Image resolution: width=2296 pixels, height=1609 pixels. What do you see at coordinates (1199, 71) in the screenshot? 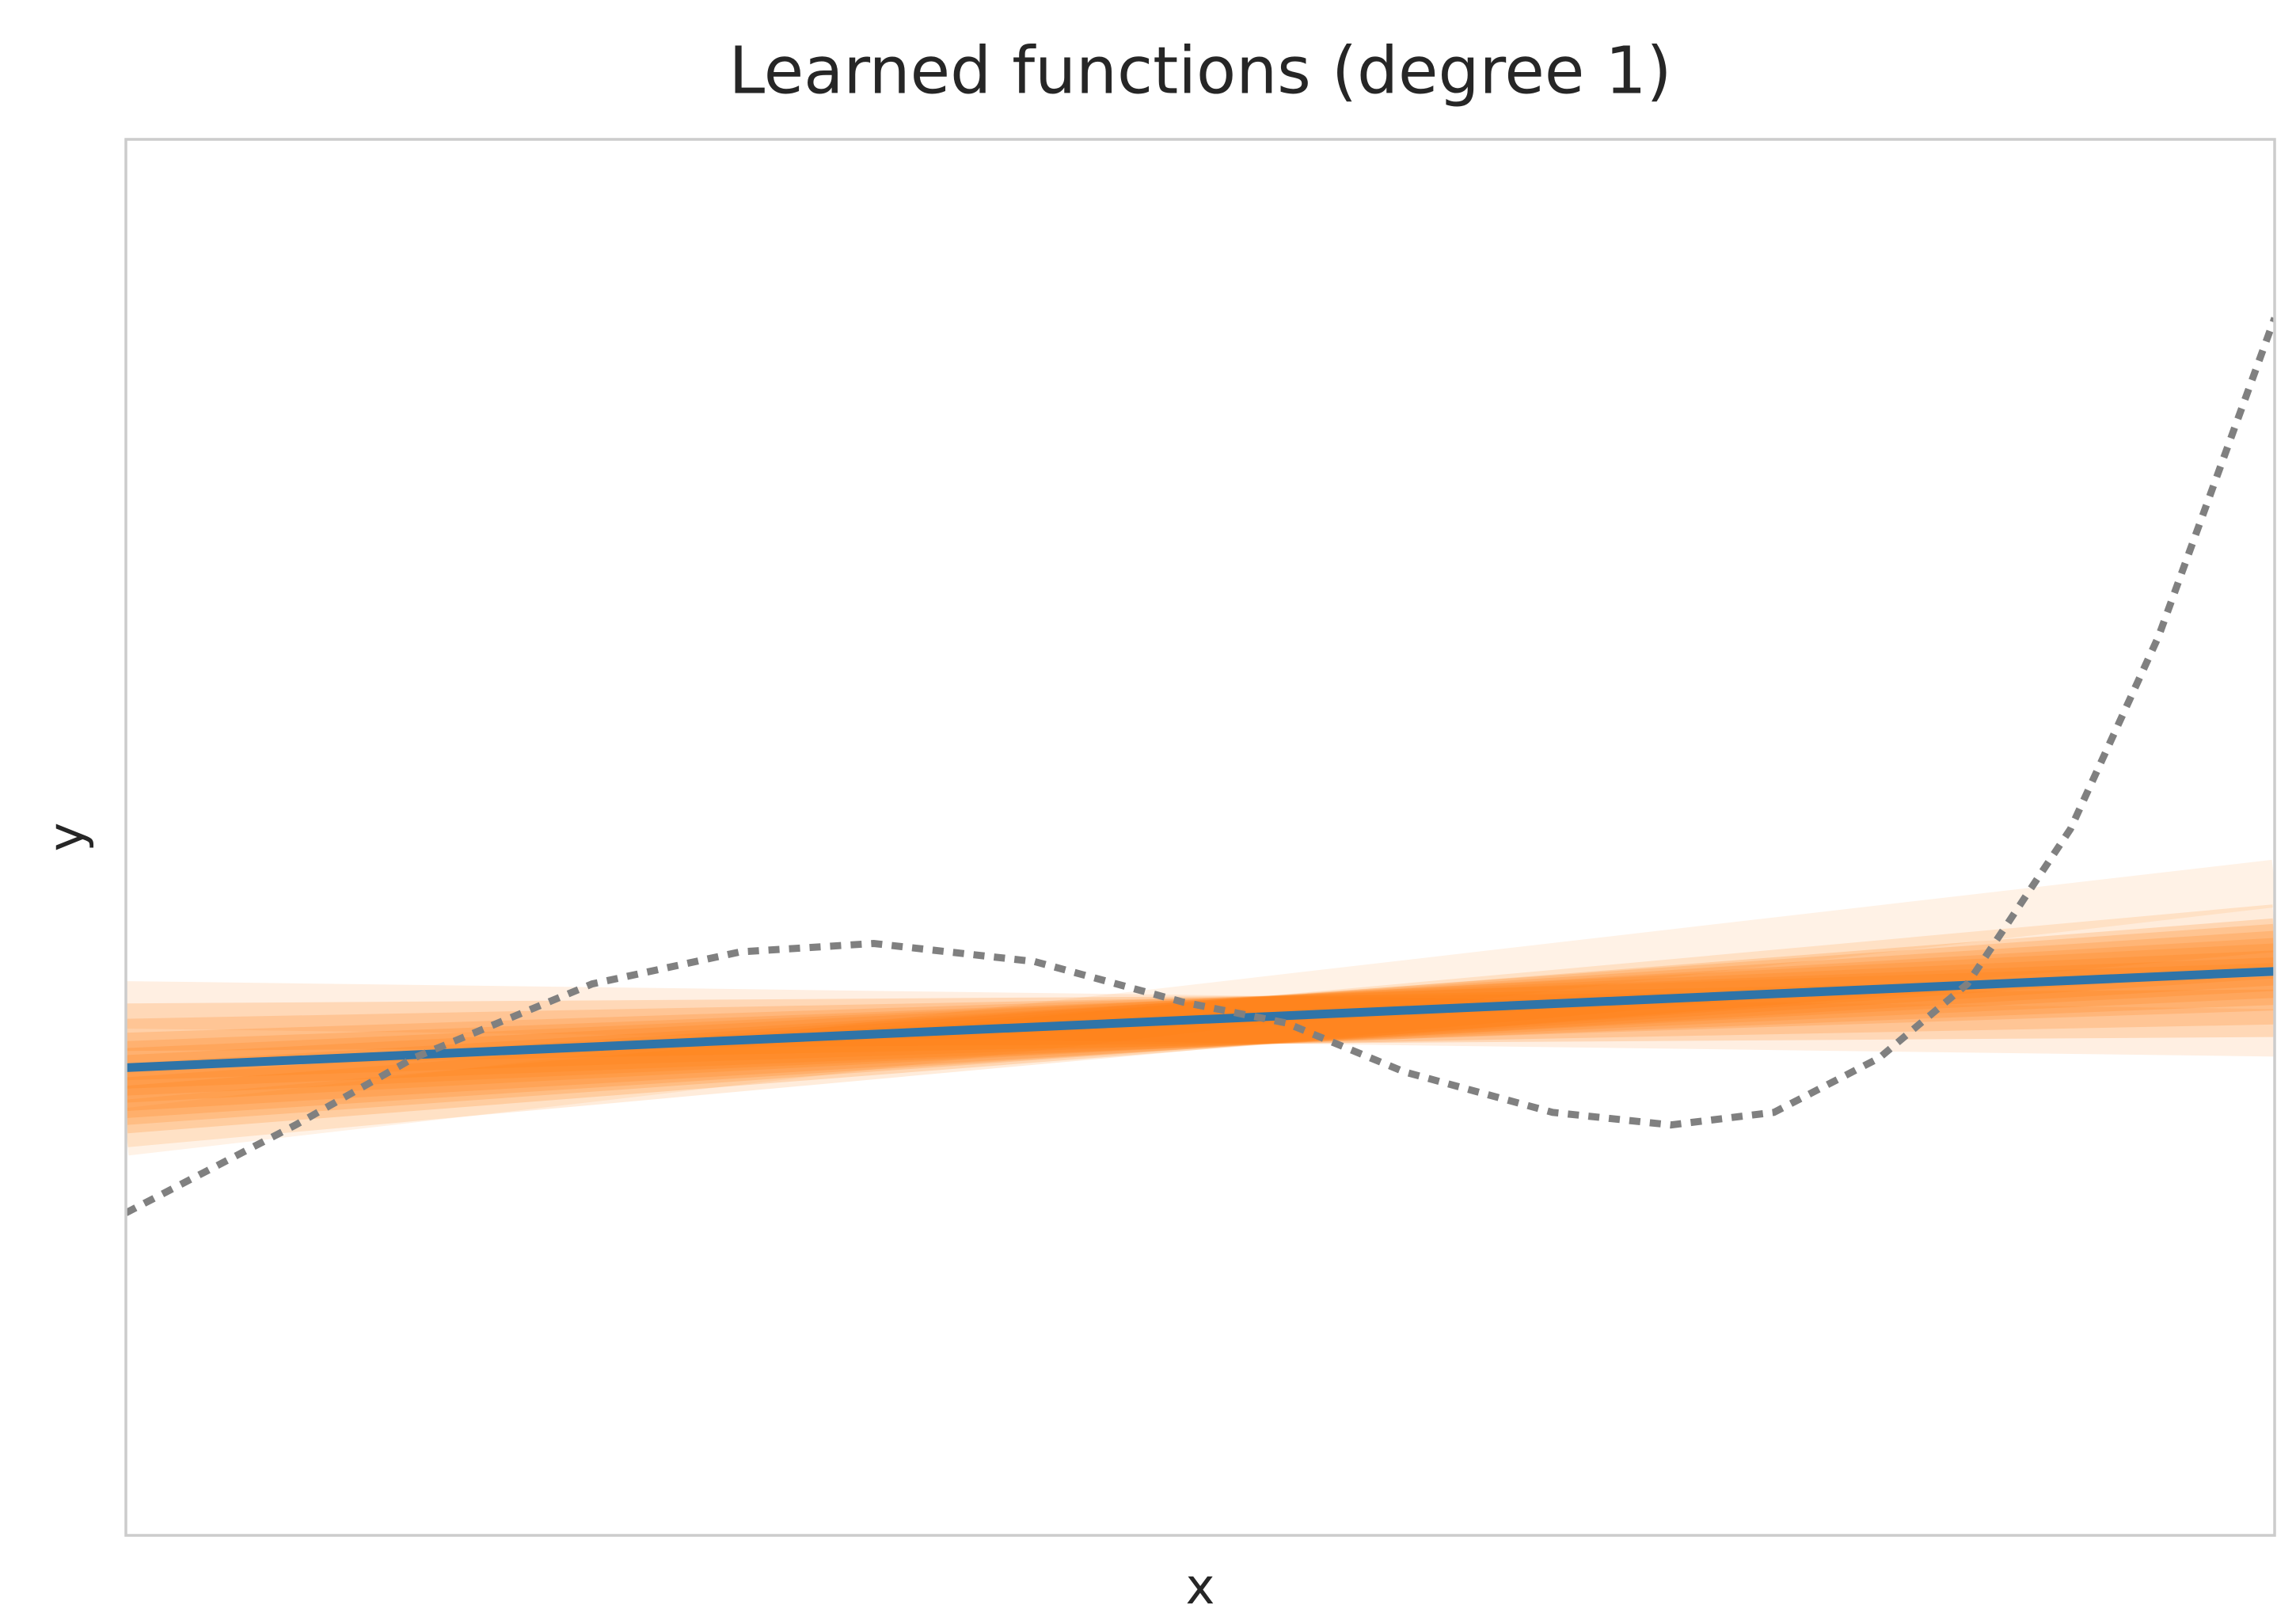
I see `chart-title: Learned functions (degree 1)` at bounding box center [1199, 71].